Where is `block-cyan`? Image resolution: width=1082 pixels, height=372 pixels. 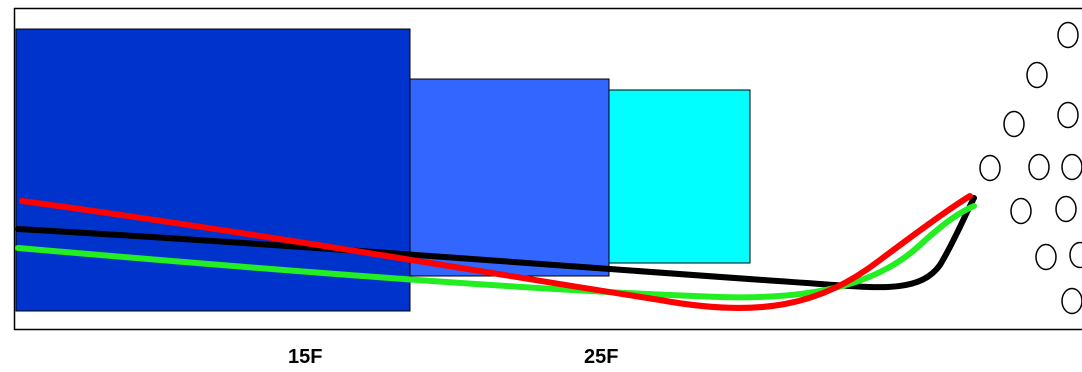 block-cyan is located at coordinates (679, 176).